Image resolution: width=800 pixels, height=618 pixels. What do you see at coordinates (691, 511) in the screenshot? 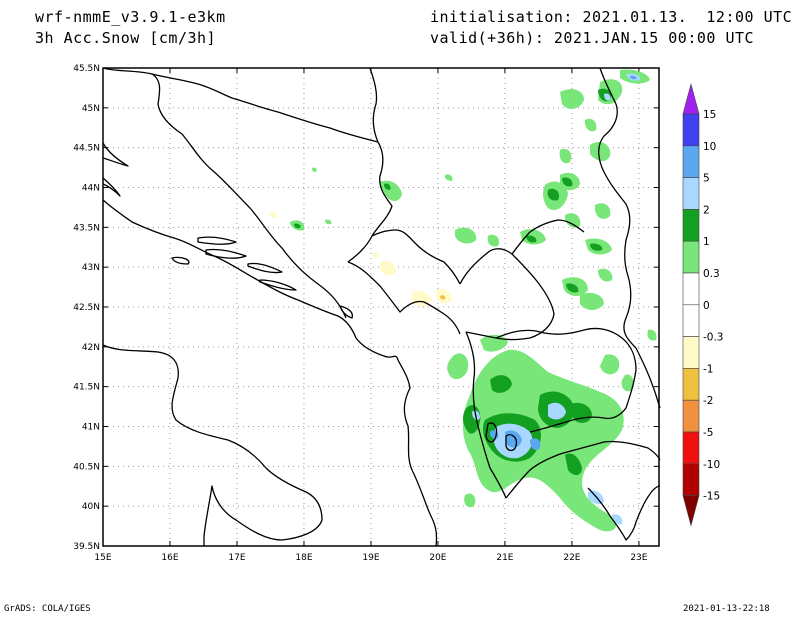
I see `legend-bottom-arrow` at bounding box center [691, 511].